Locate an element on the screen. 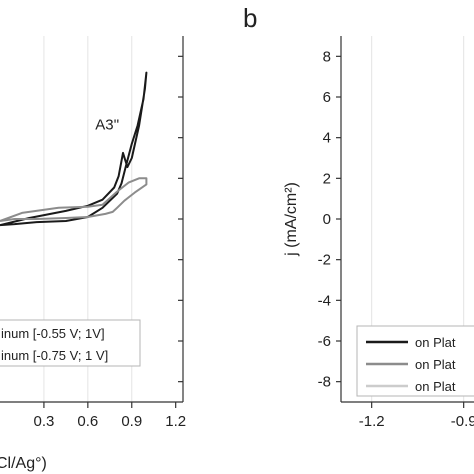 This screenshot has width=474, height=474. panel-a-legend-box is located at coordinates (70, 343).